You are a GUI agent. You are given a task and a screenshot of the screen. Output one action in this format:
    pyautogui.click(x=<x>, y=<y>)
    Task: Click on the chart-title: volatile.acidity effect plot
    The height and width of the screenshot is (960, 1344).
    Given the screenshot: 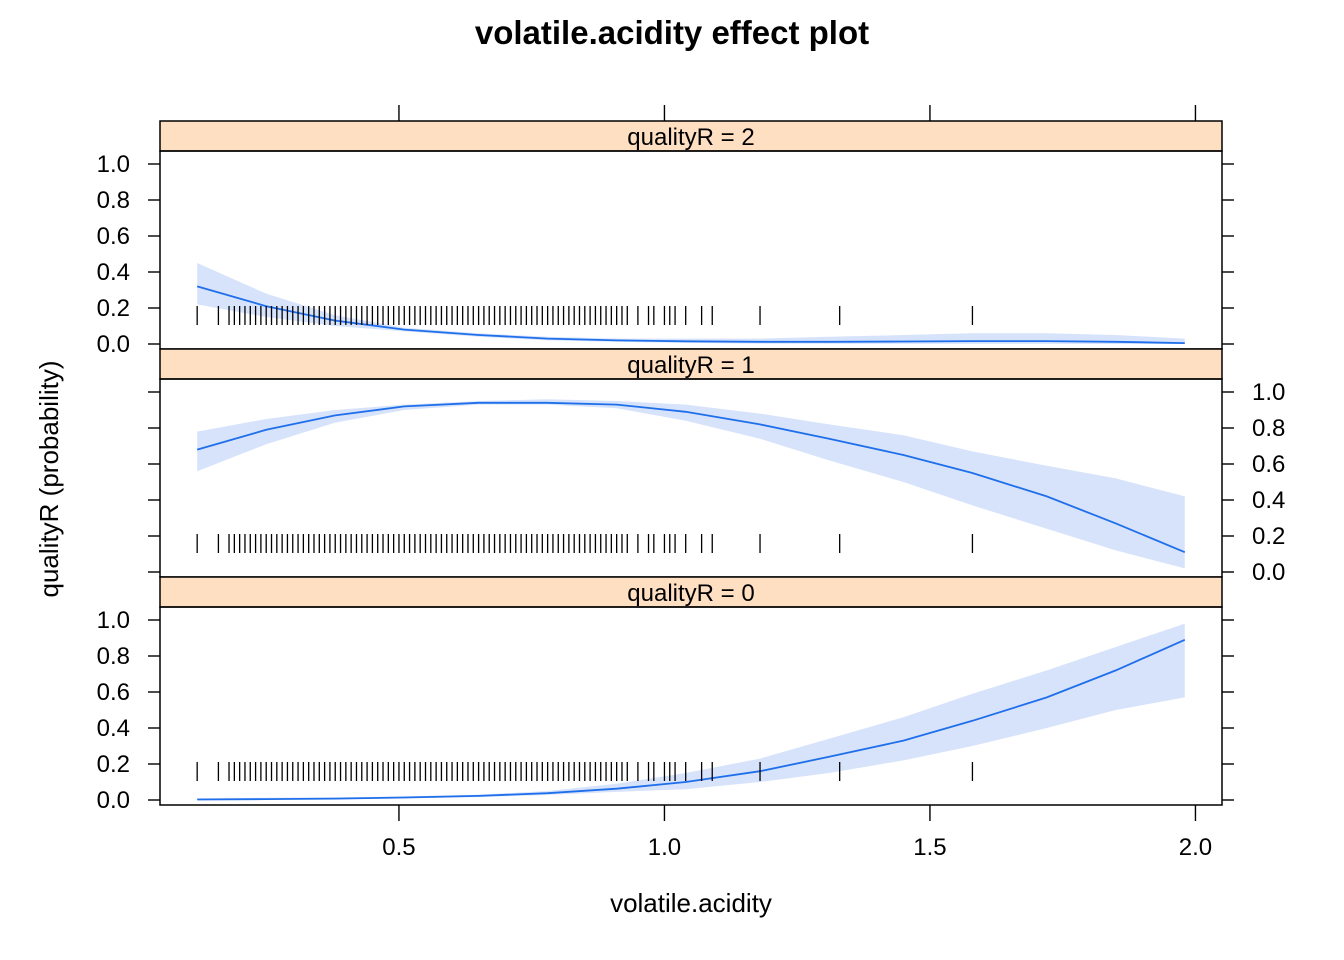 What is the action you would take?
    pyautogui.click(x=672, y=32)
    